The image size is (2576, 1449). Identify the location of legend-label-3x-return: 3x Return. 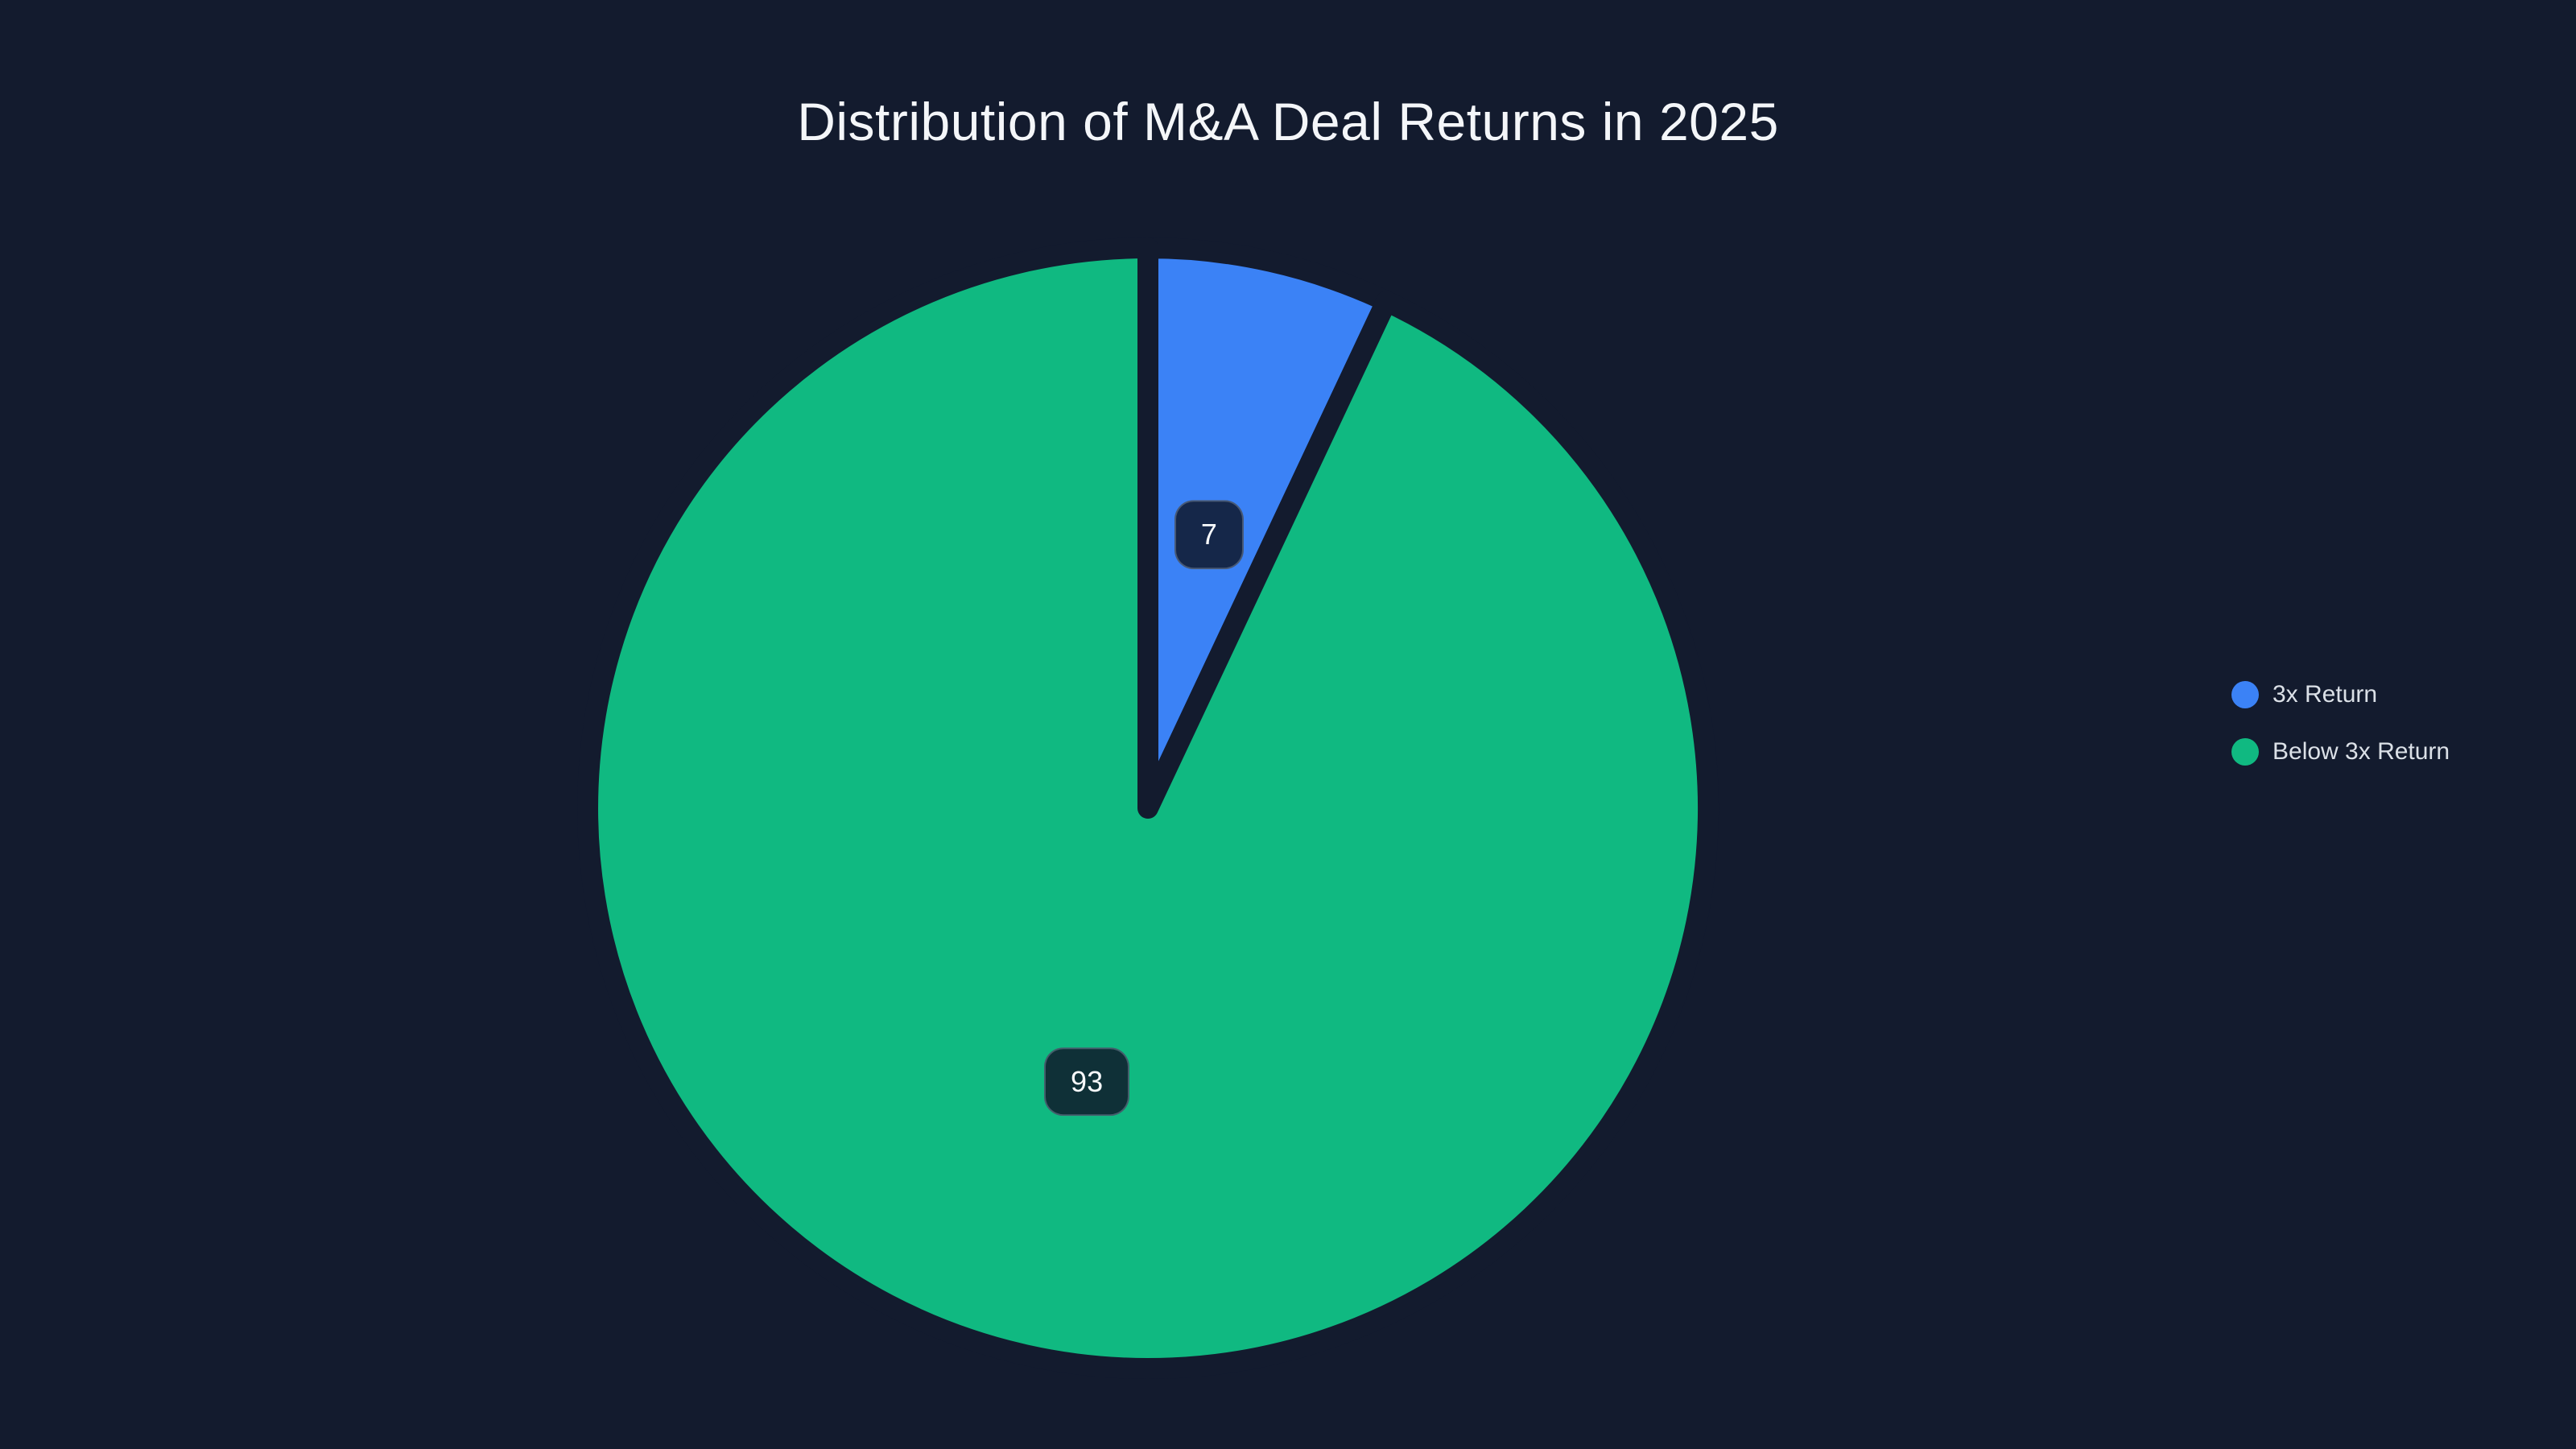
(2325, 694).